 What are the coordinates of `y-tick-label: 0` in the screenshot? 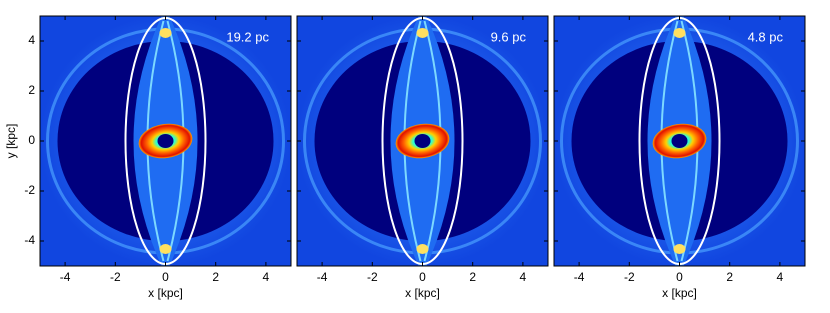 It's located at (31, 140).